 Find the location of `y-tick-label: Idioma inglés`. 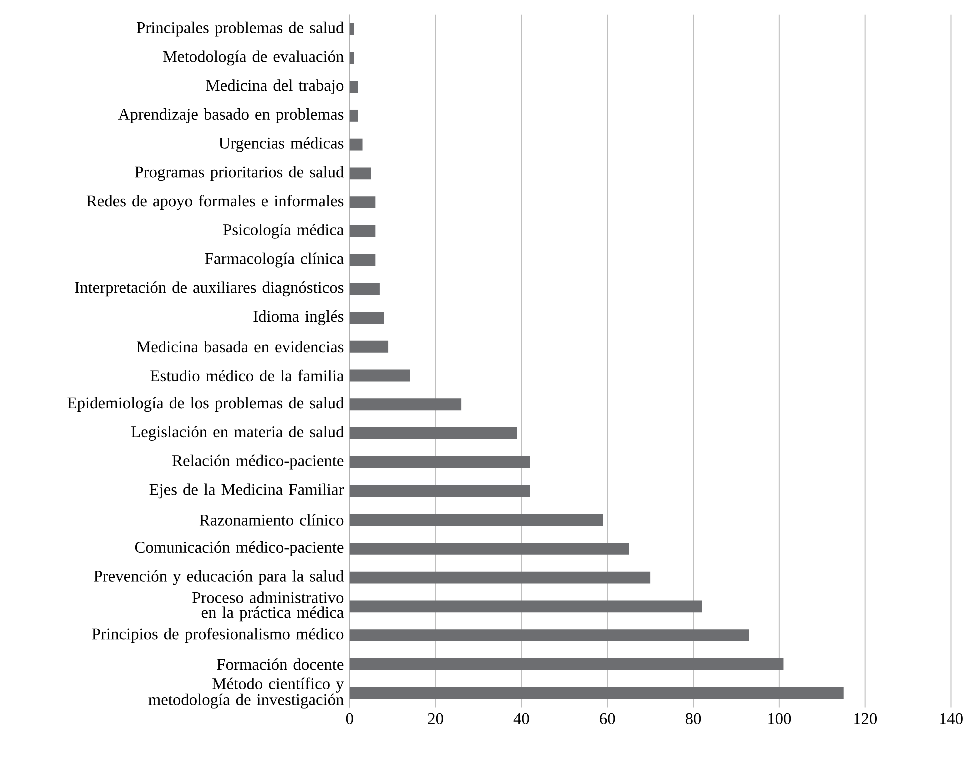

y-tick-label: Idioma inglés is located at coordinates (299, 318).